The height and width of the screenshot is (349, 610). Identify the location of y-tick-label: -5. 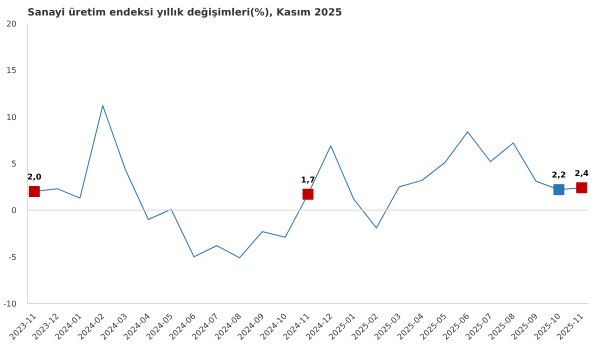
(12, 257).